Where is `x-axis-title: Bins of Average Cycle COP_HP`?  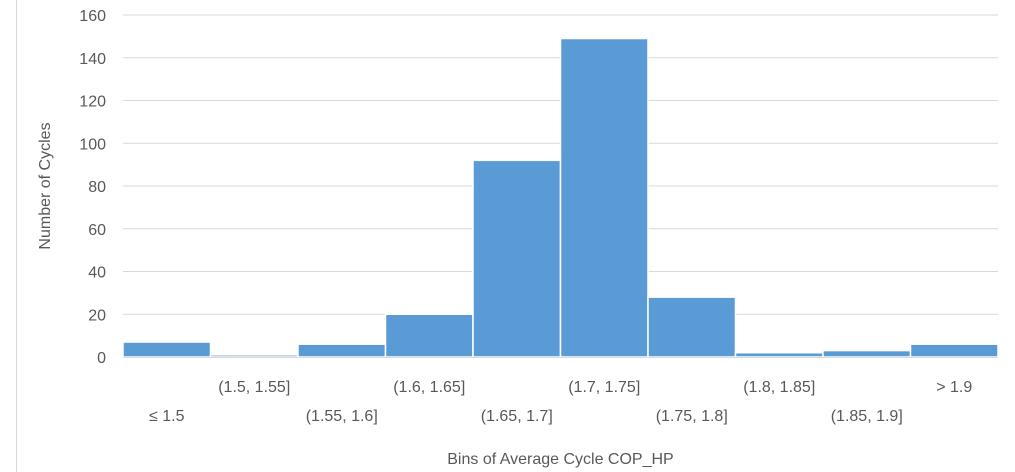 x-axis-title: Bins of Average Cycle COP_HP is located at coordinates (560, 459).